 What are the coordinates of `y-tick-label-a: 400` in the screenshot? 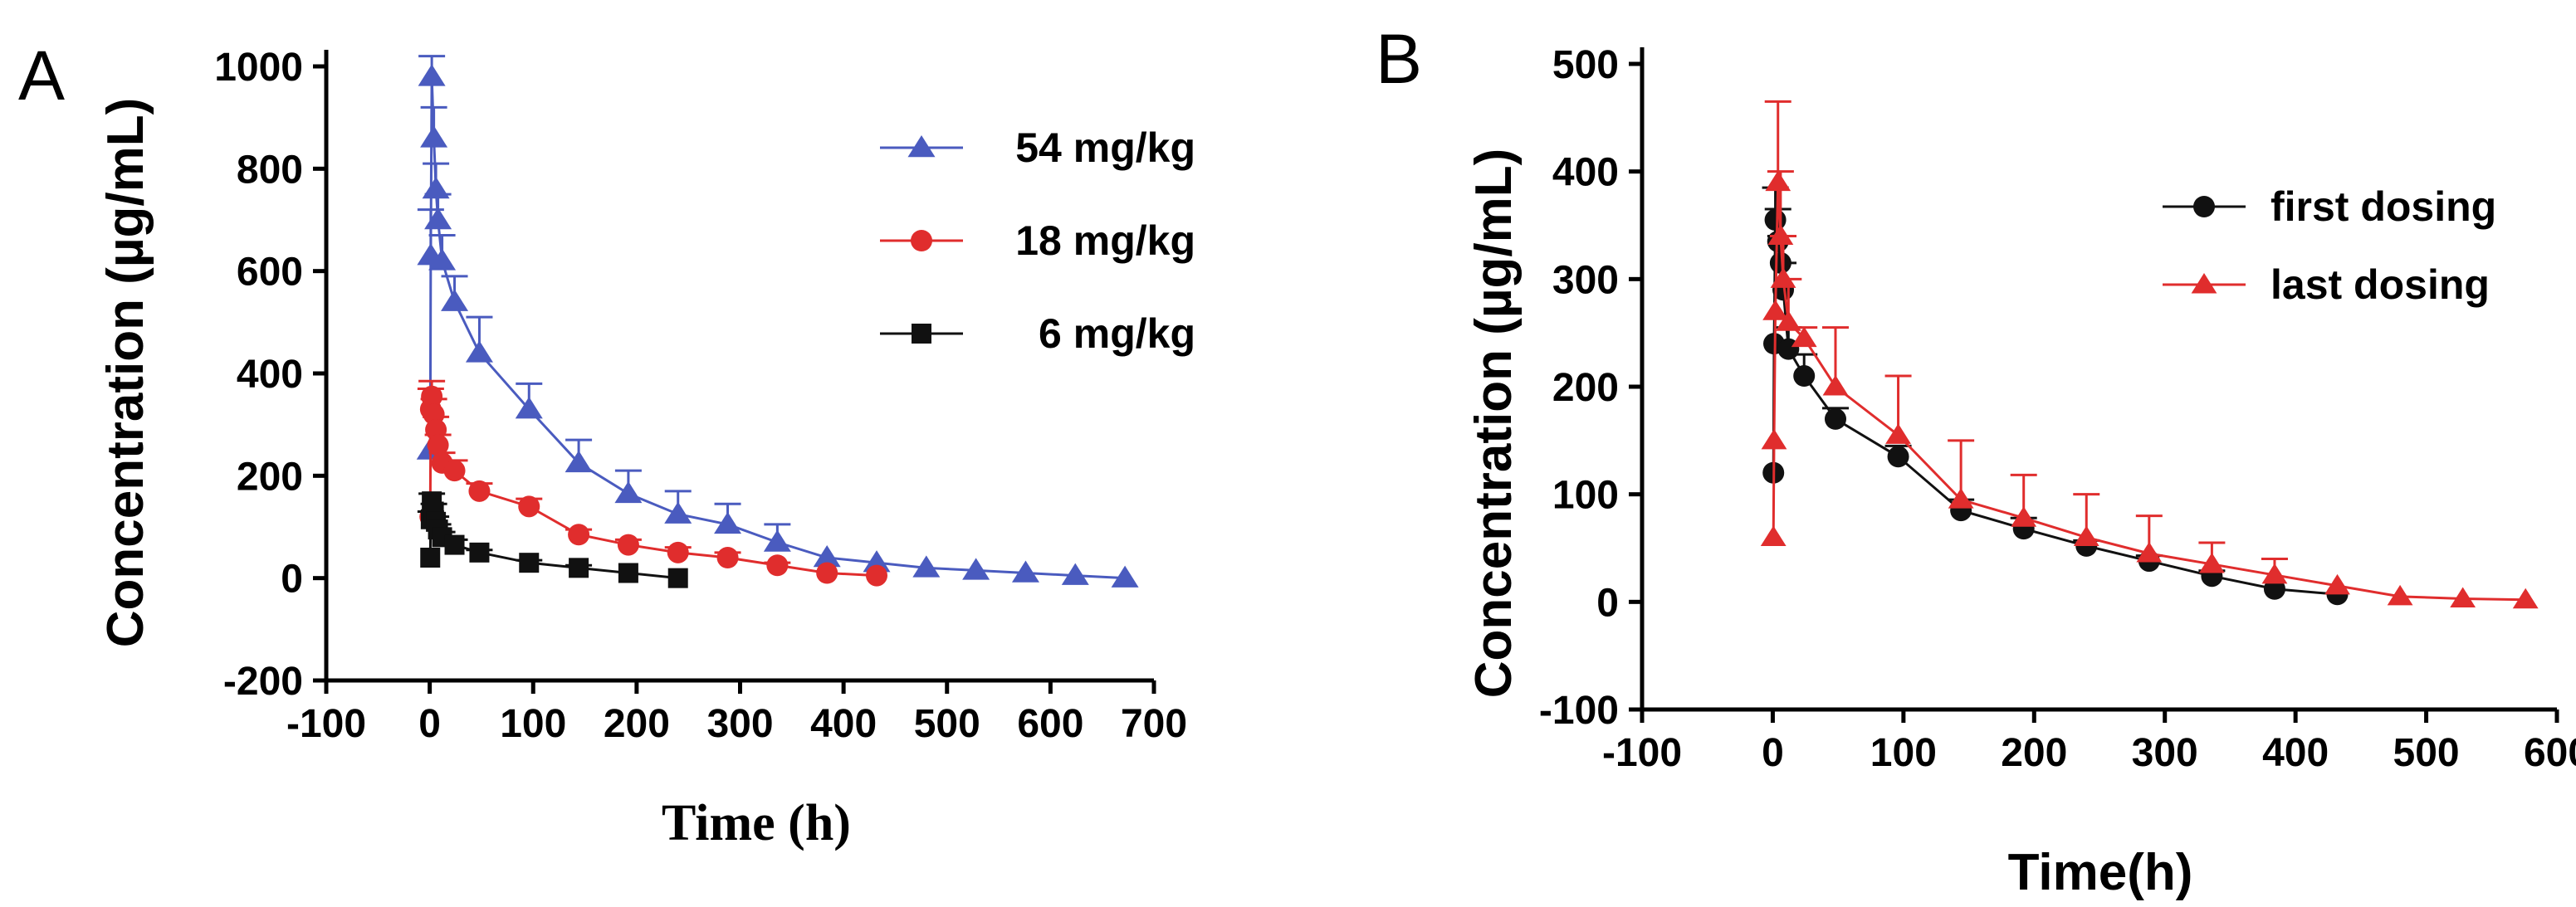 It's located at (270, 375).